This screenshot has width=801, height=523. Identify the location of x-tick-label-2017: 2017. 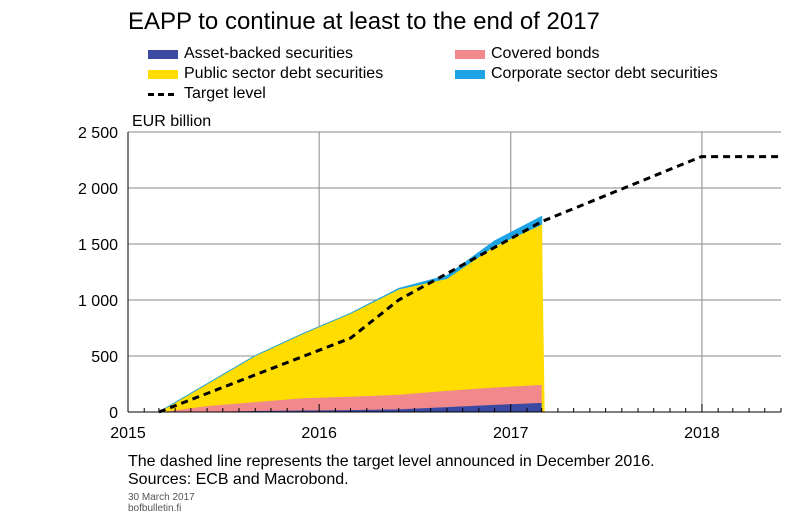
(511, 433).